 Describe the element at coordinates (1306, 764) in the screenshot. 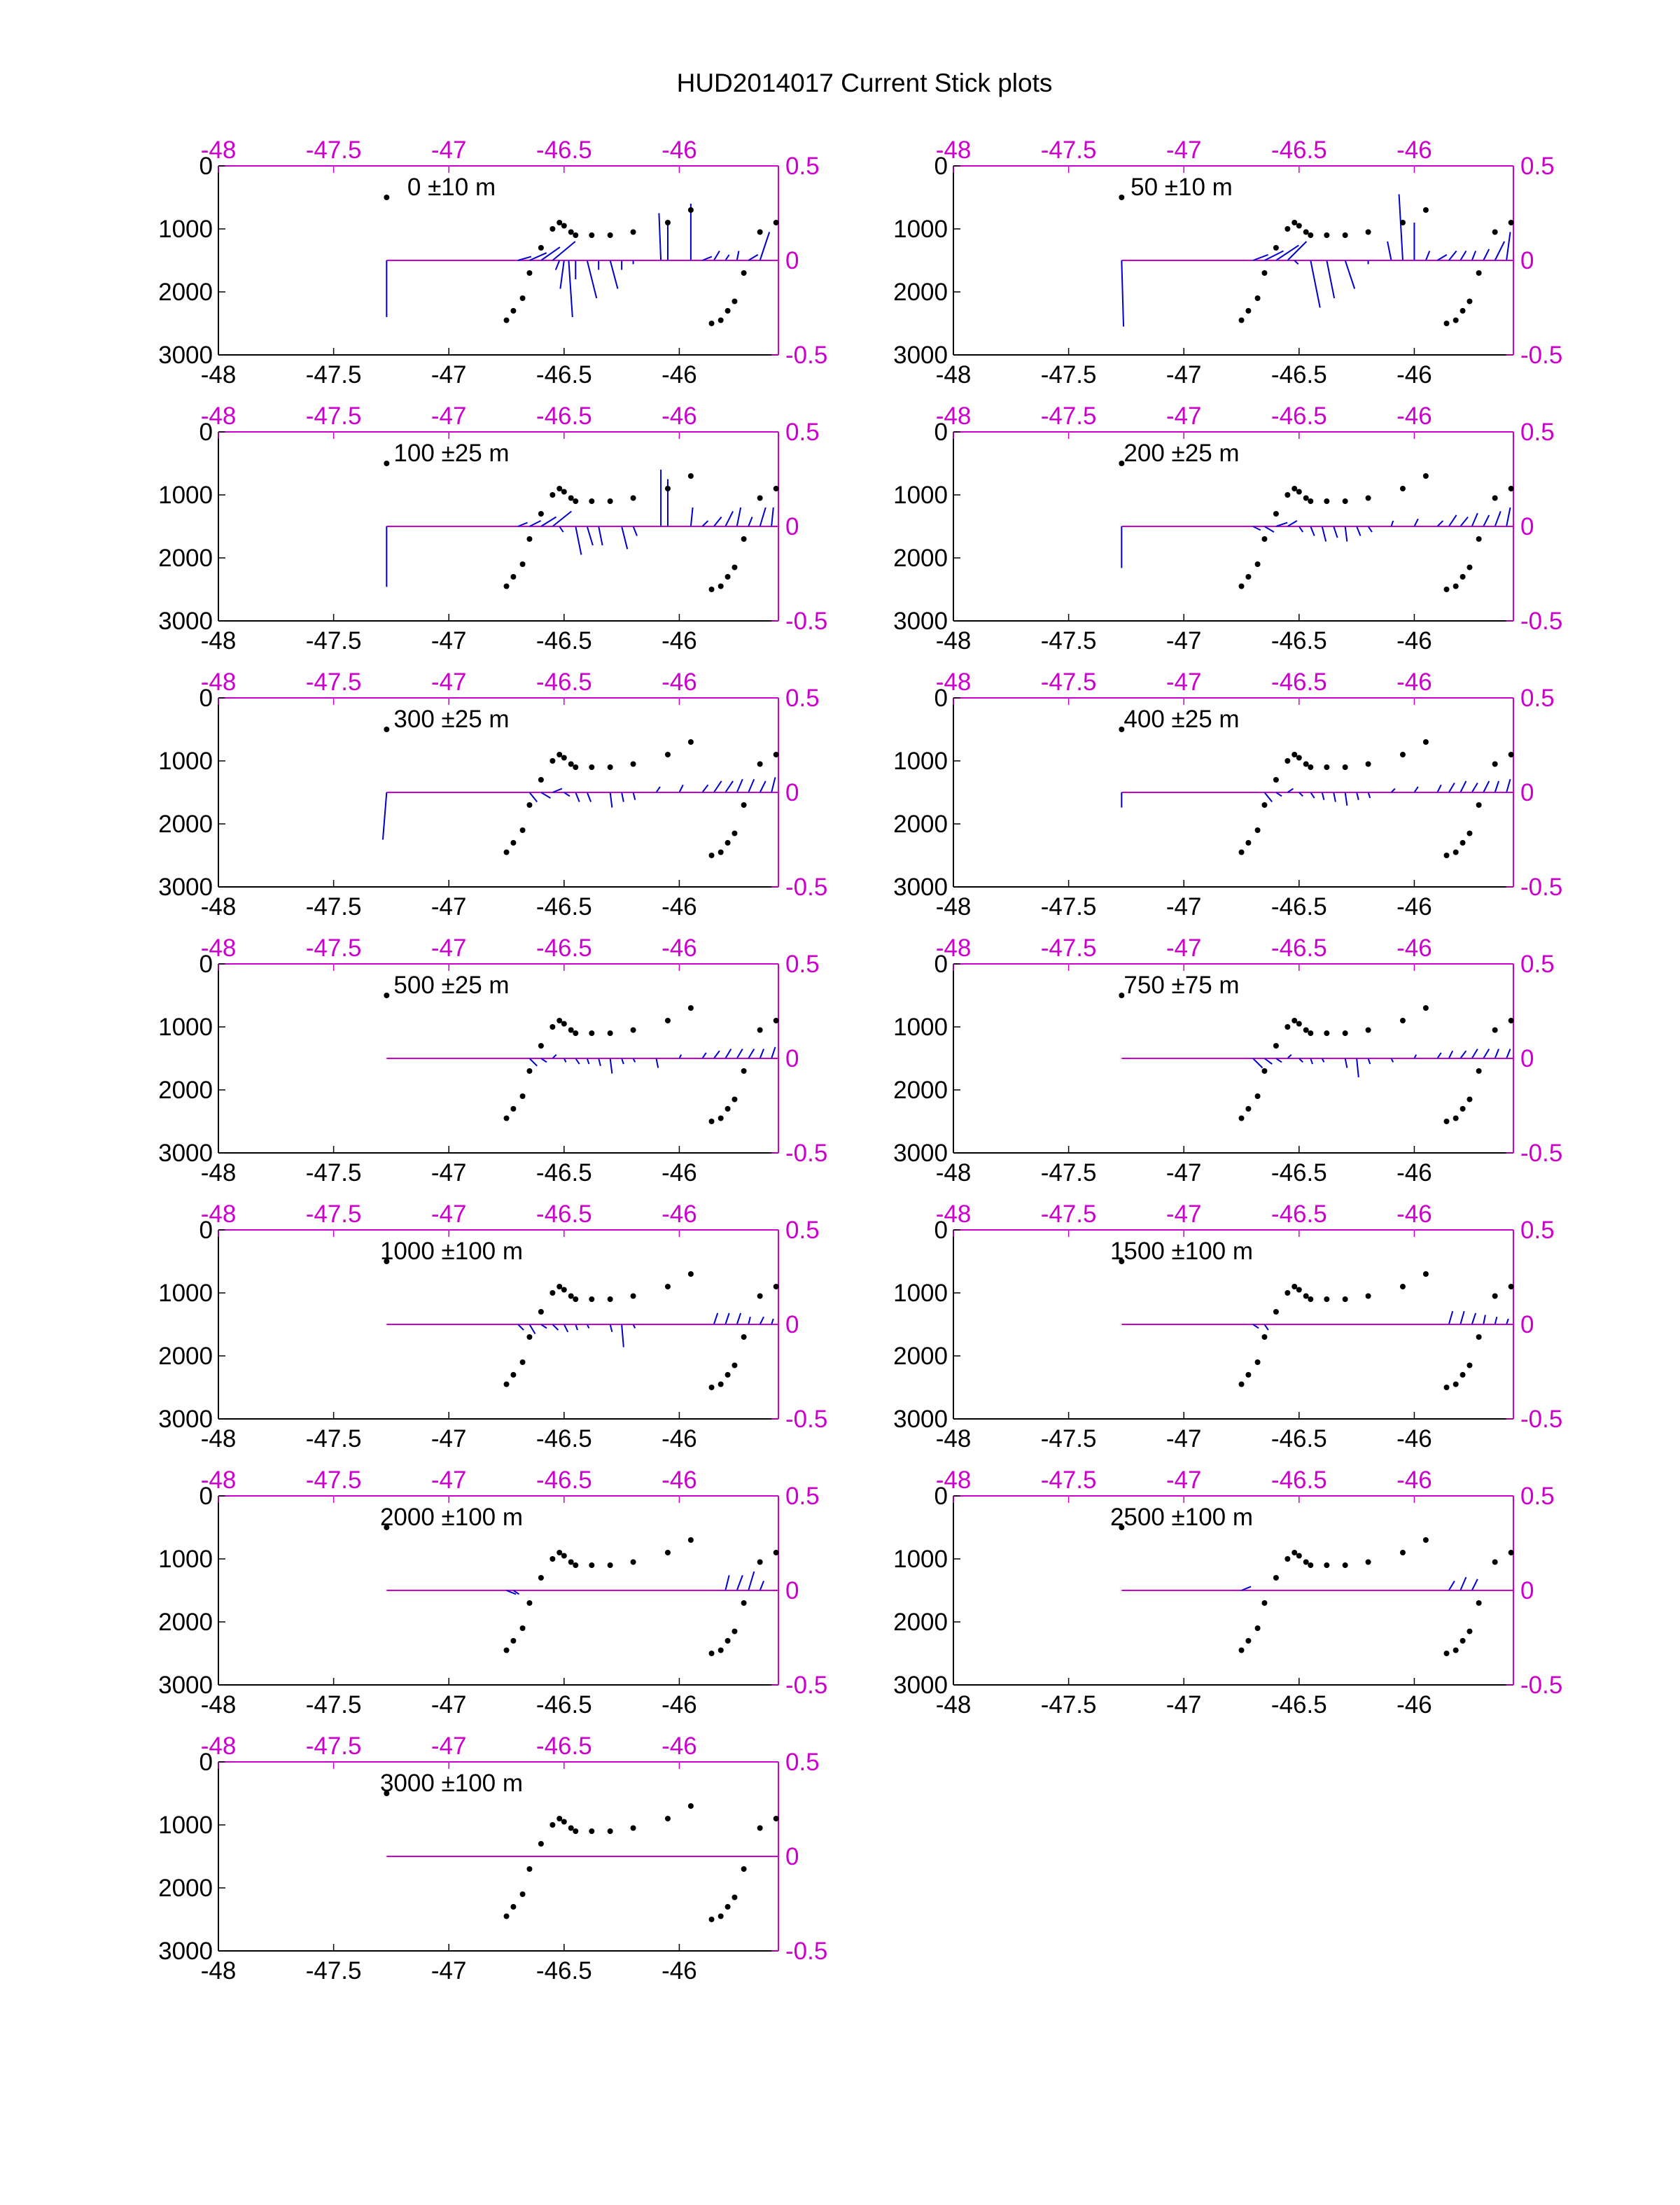

I see `panel-6-station-dot` at that location.